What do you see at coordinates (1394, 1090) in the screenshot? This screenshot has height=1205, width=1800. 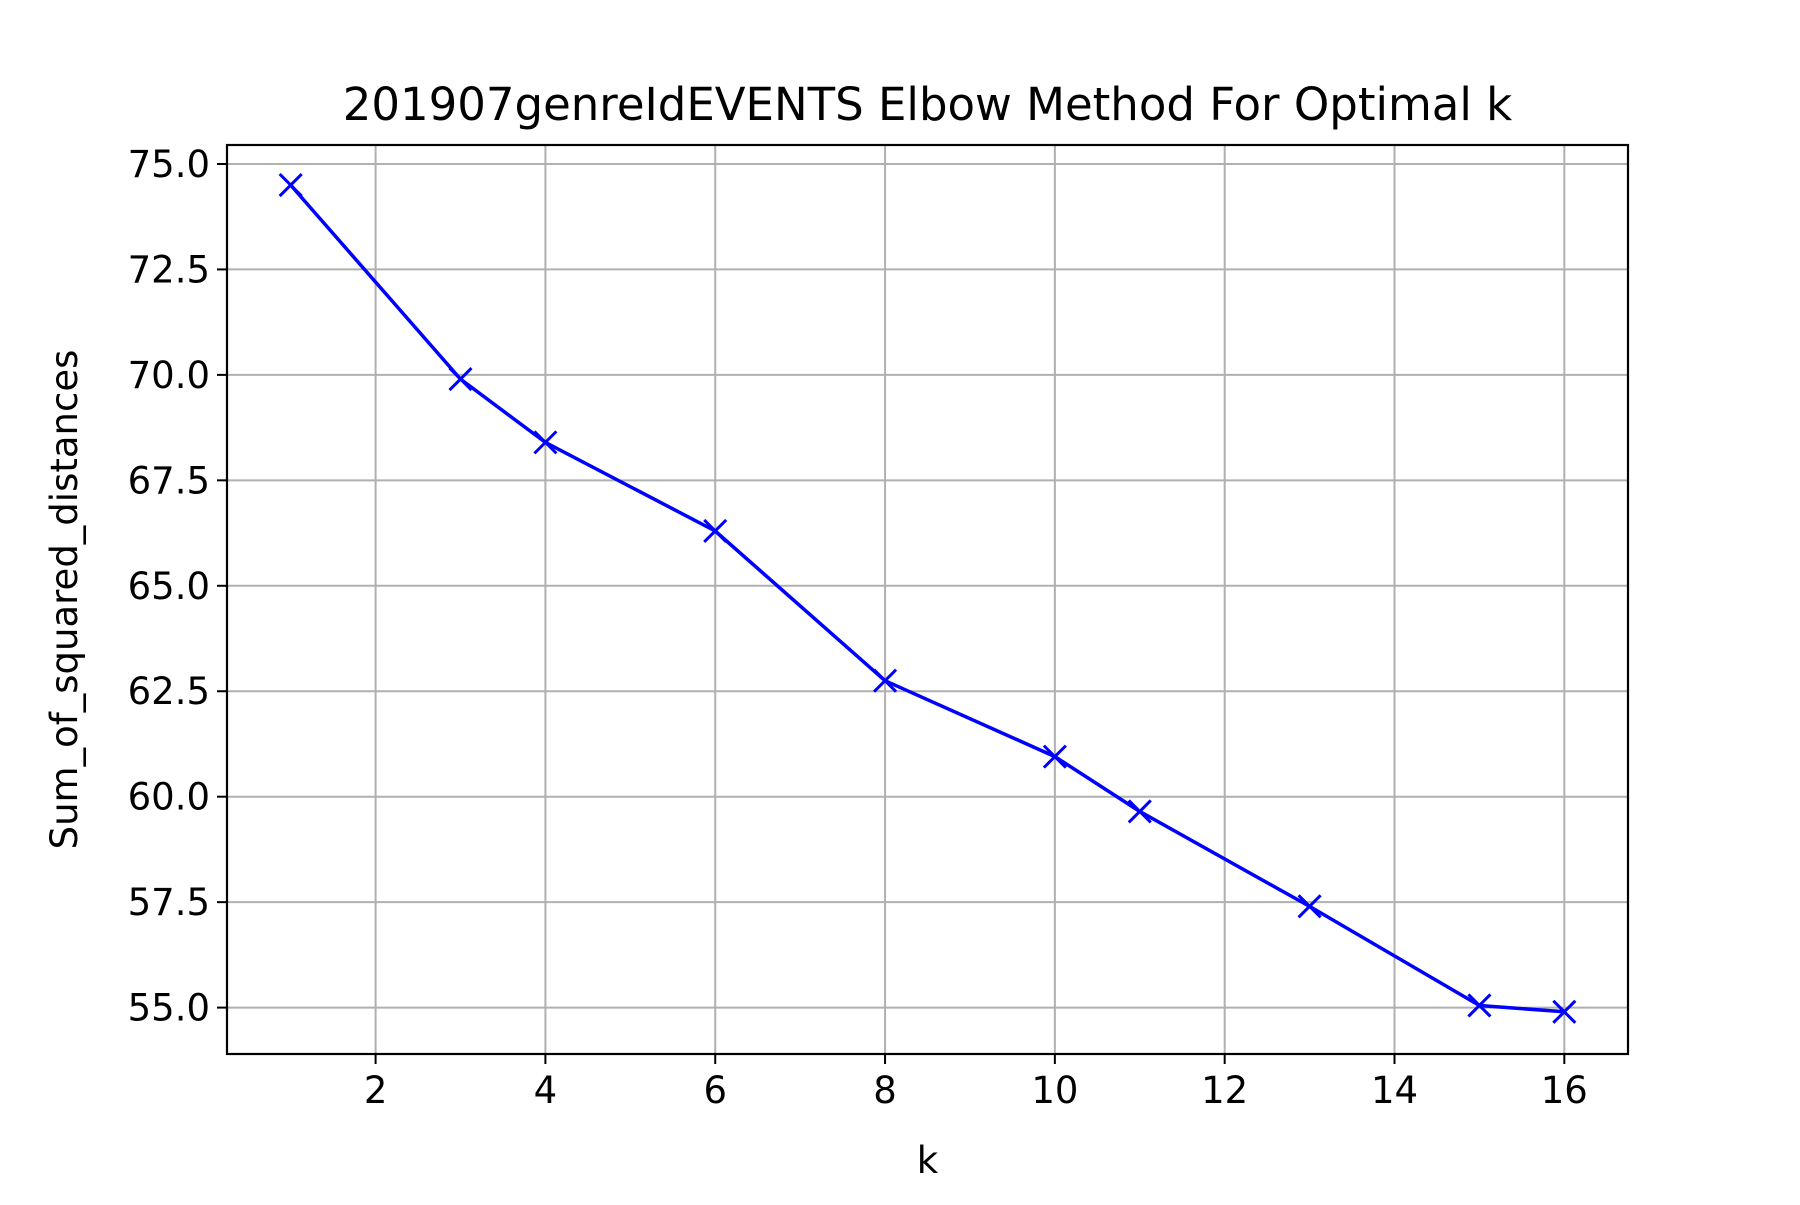 I see `x-tick-label: 14` at bounding box center [1394, 1090].